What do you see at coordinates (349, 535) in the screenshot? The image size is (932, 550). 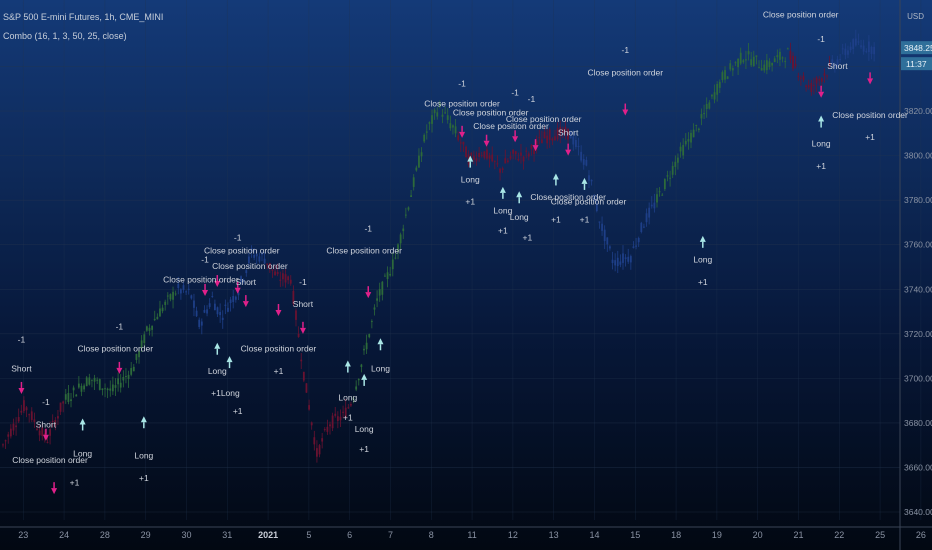 I see `x-tick-label: 6` at bounding box center [349, 535].